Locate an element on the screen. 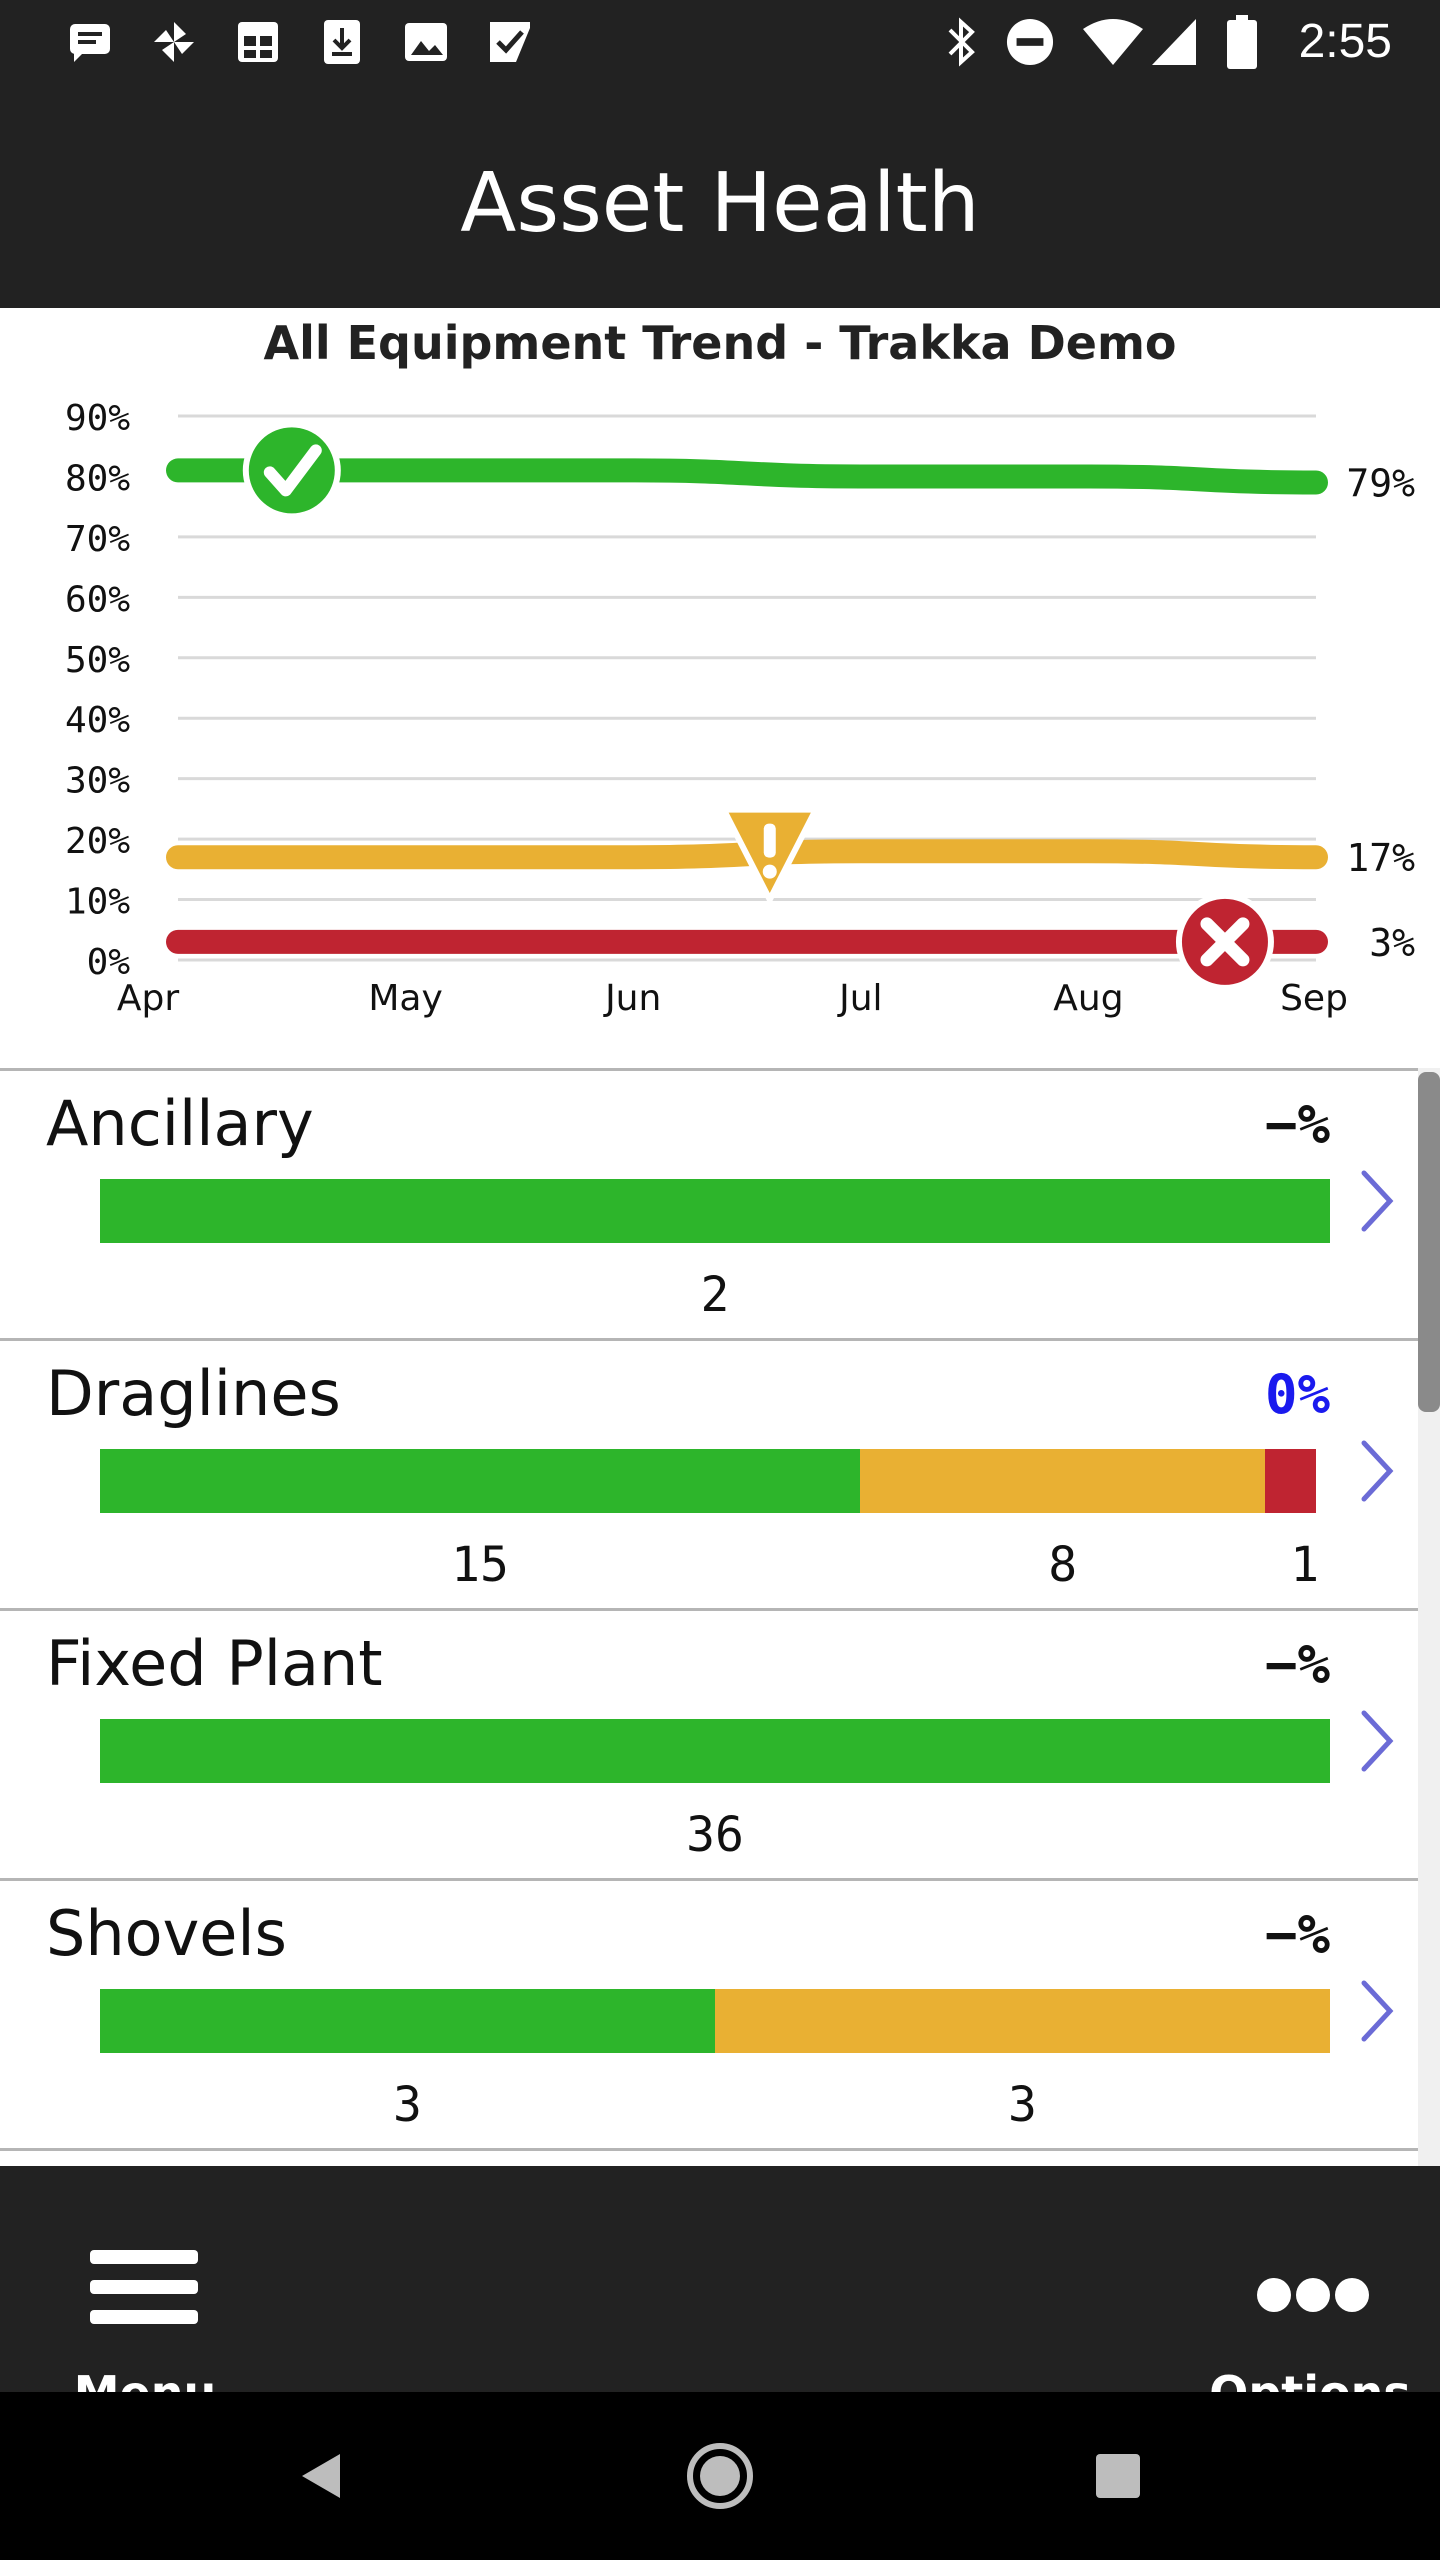 This screenshot has width=1440, height=2560. y-tick-label: 10% is located at coordinates (97, 902).